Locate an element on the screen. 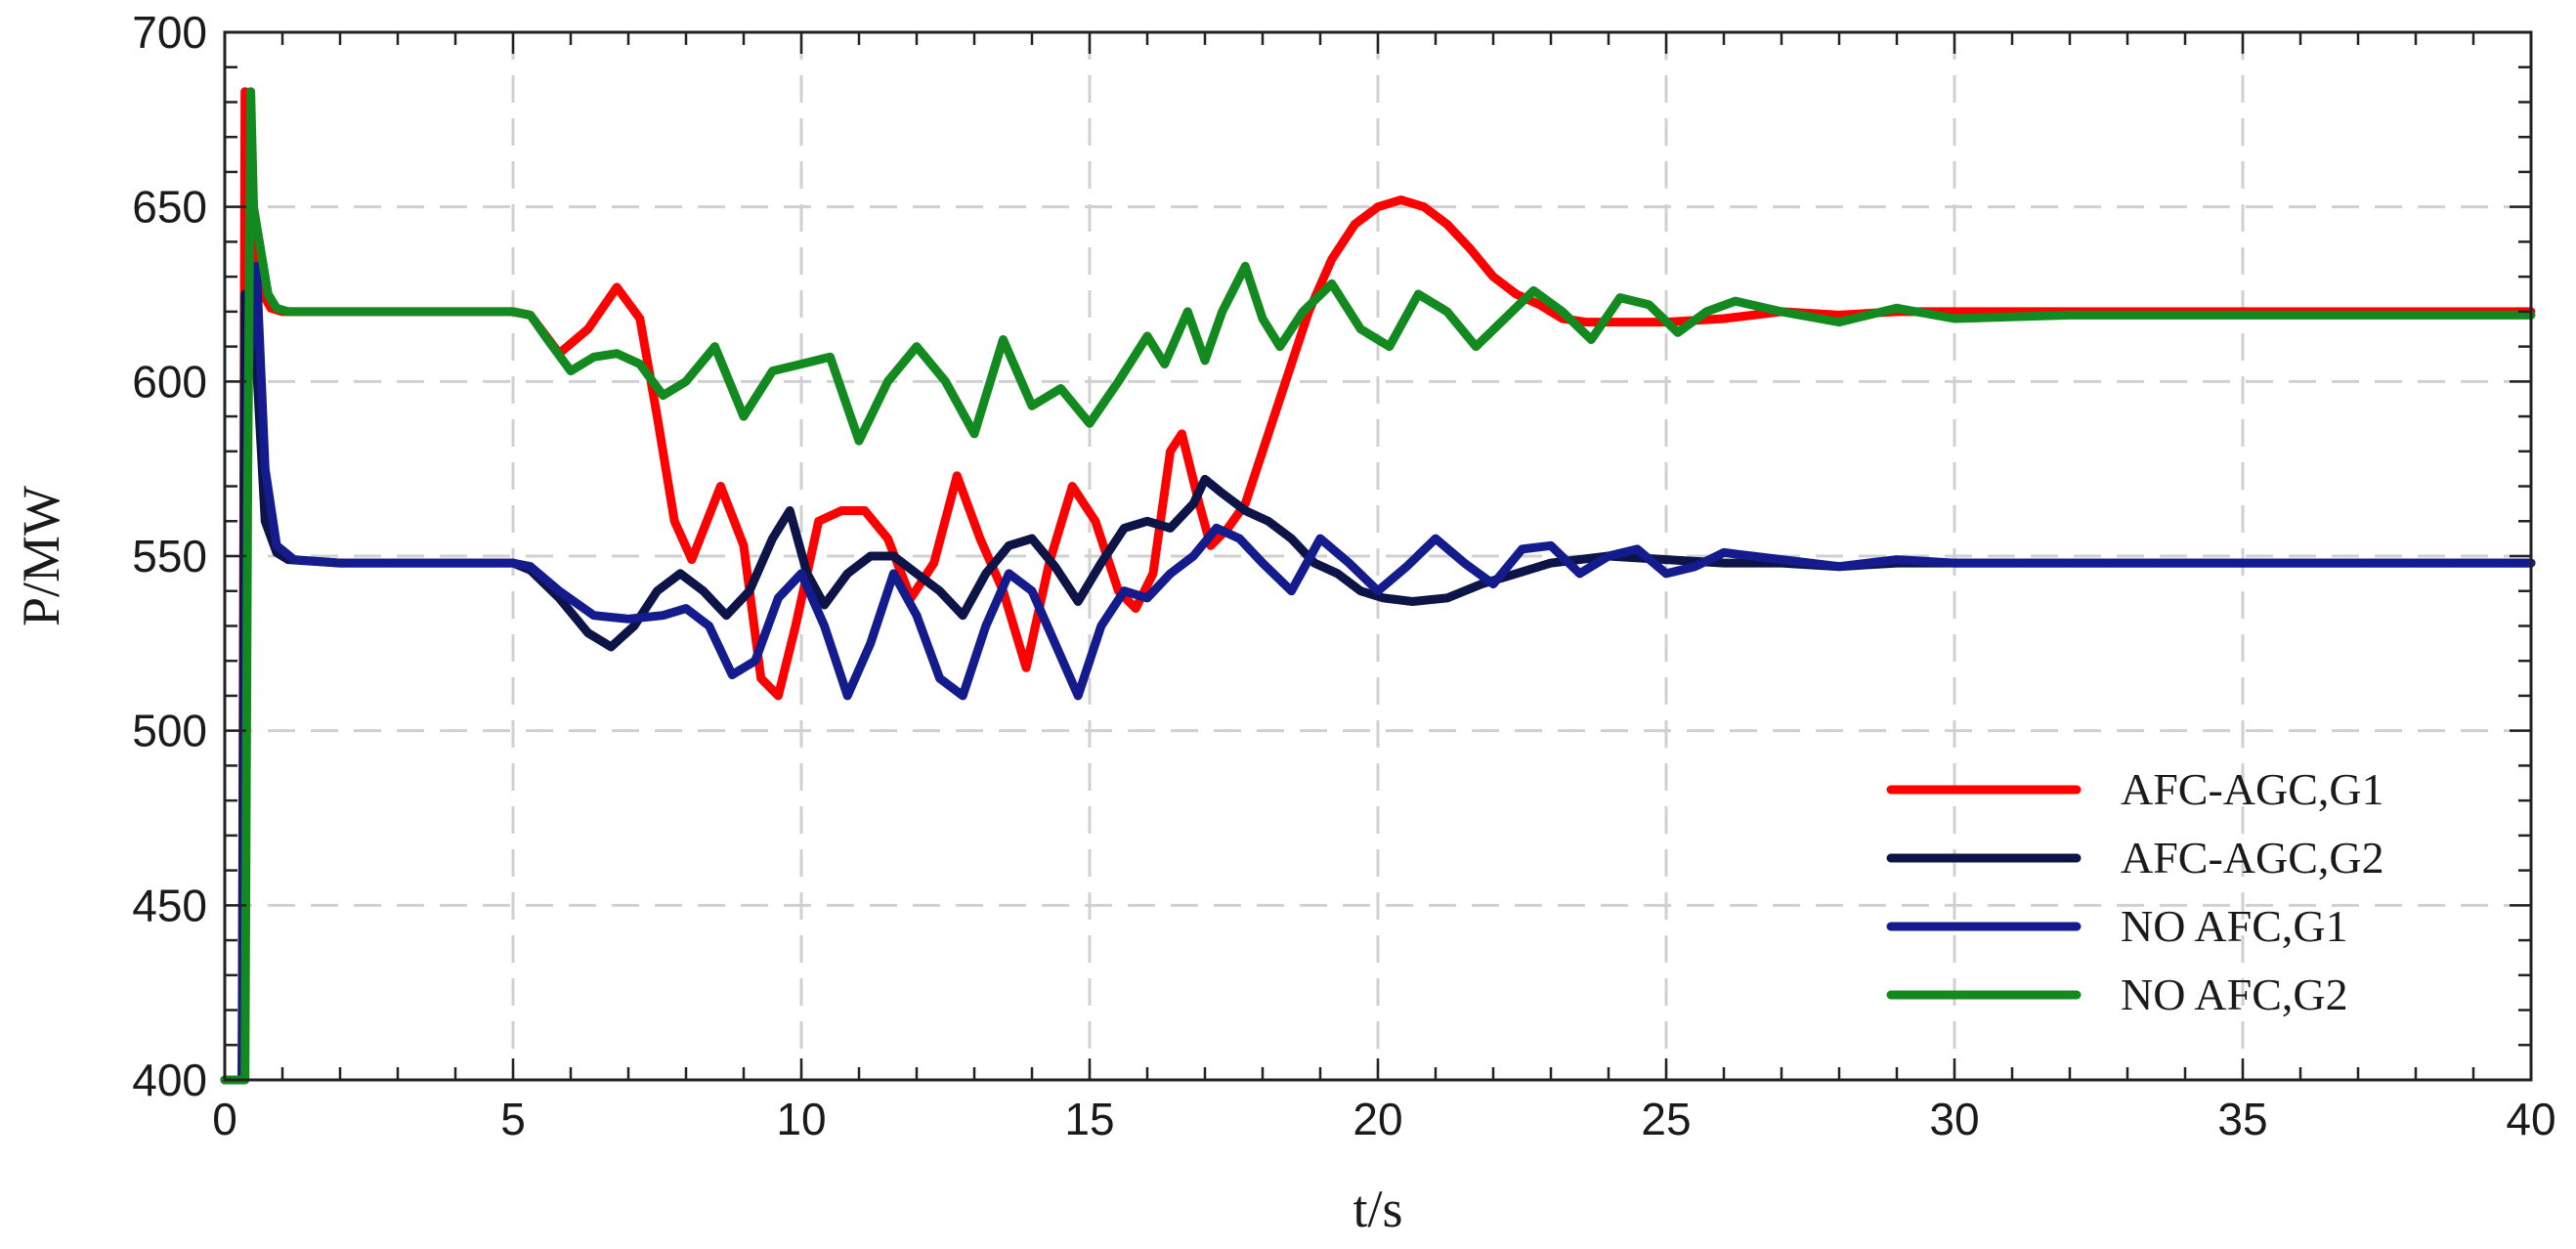 The width and height of the screenshot is (2576, 1249). y-tick-label-2: 500 is located at coordinates (169, 731).